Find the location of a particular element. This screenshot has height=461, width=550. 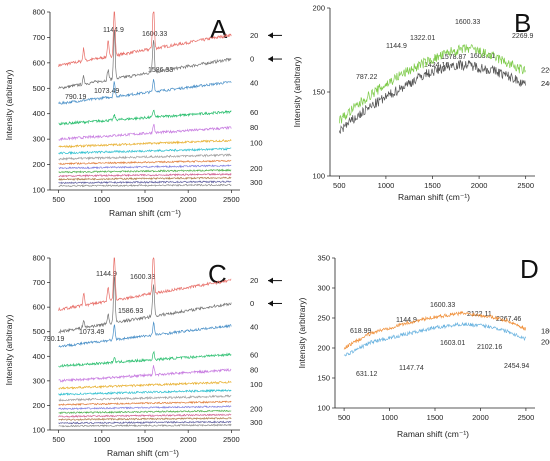

panel-c-peak-label-1586: 1586.93 is located at coordinates (130, 311).